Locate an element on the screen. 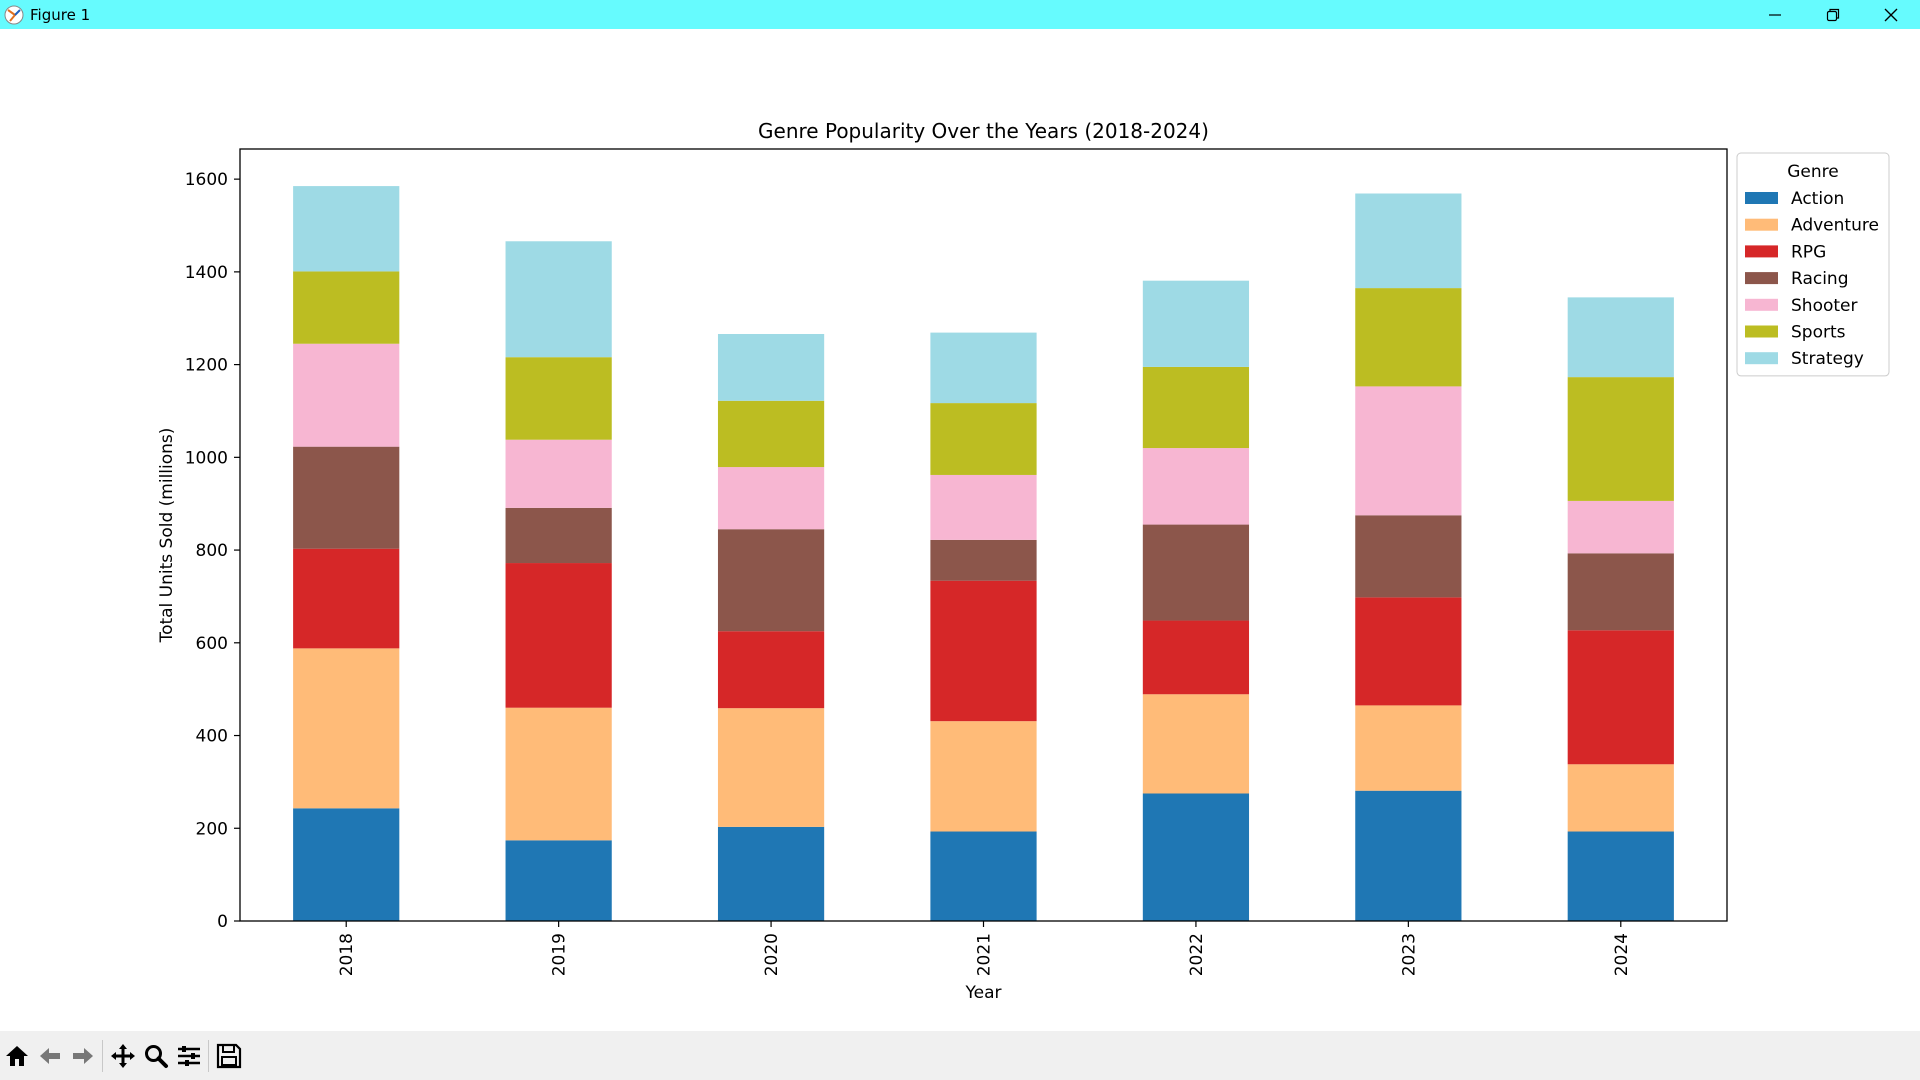  bar-shooter-2024 is located at coordinates (1620, 527).